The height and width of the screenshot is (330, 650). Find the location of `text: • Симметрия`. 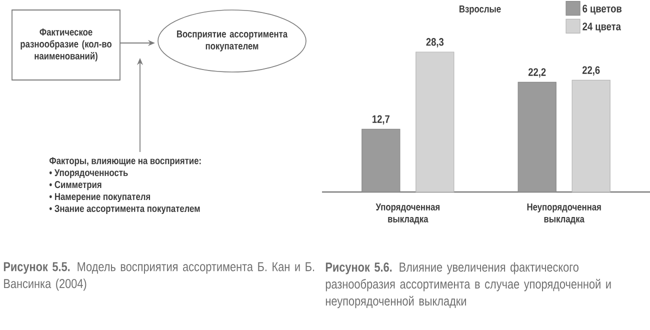

text: • Симметрия is located at coordinates (75, 185).